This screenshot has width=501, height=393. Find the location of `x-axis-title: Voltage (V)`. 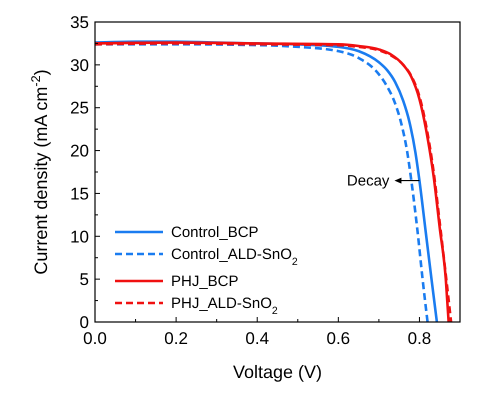

x-axis-title: Voltage (V) is located at coordinates (277, 372).